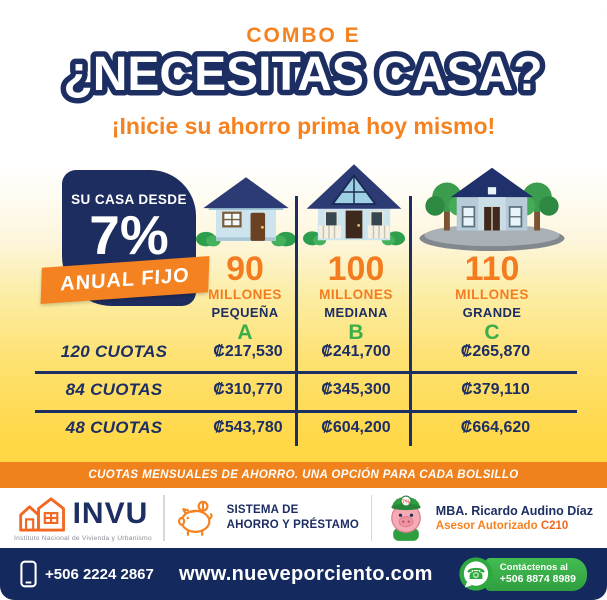  I want to click on option-a-unit: MILLONES, so click(245, 294).